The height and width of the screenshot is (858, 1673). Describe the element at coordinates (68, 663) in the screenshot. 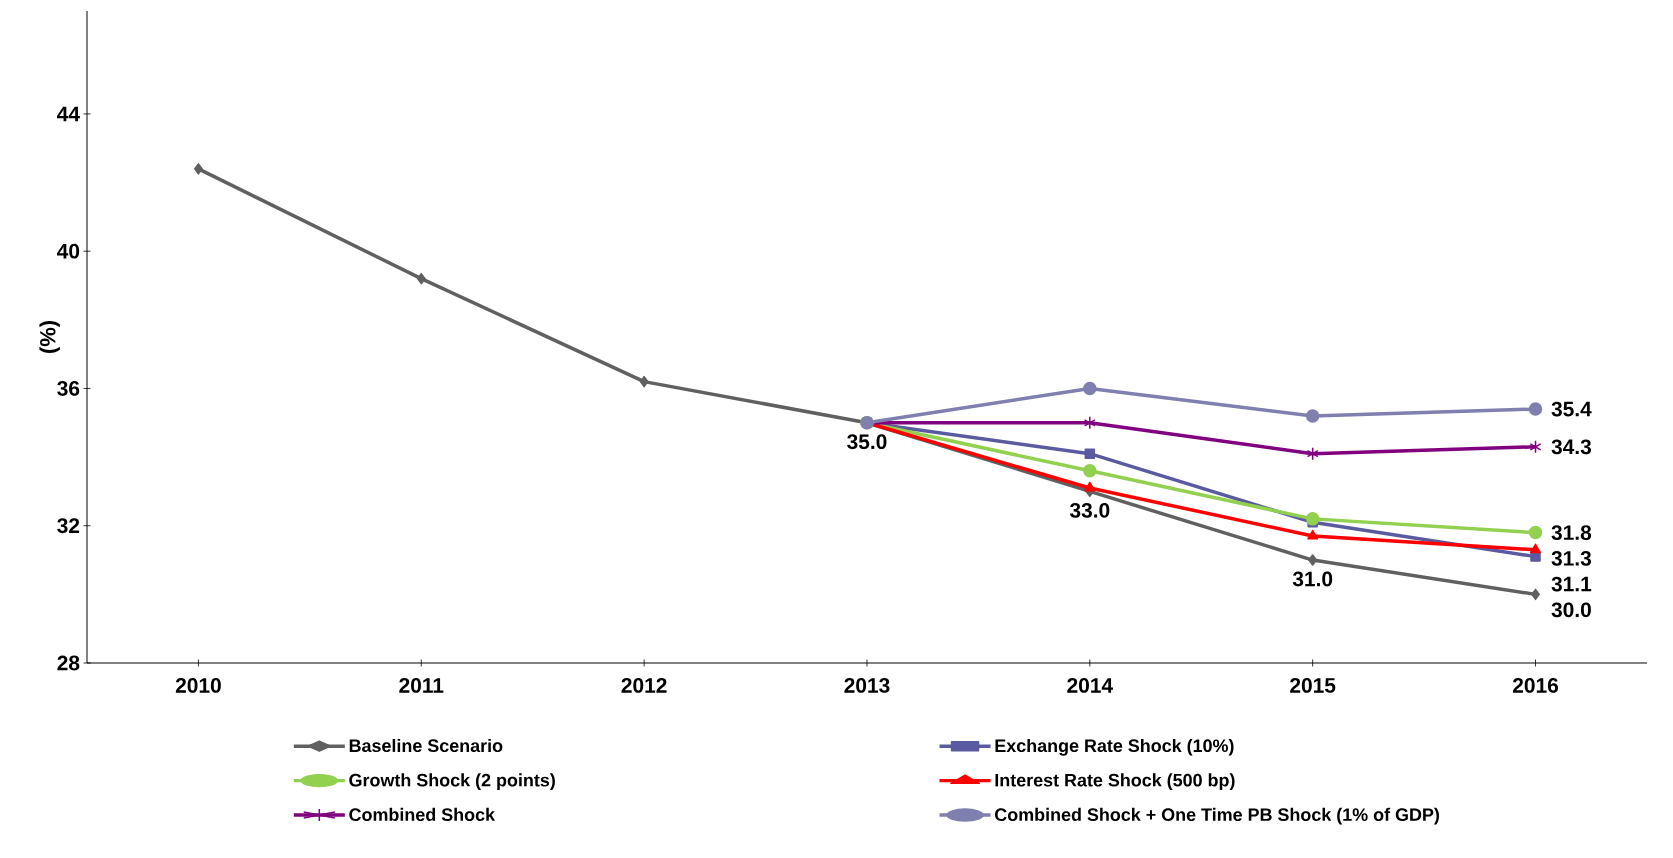

I see `y-tick-label: 28` at that location.